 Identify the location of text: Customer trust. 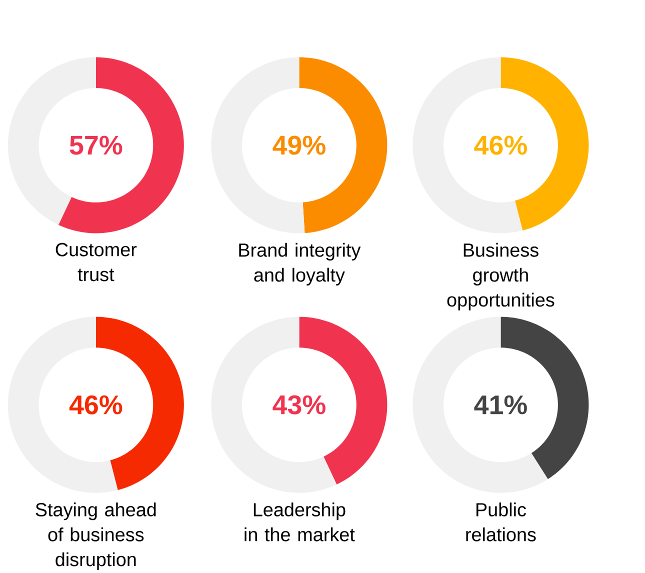
(96, 262).